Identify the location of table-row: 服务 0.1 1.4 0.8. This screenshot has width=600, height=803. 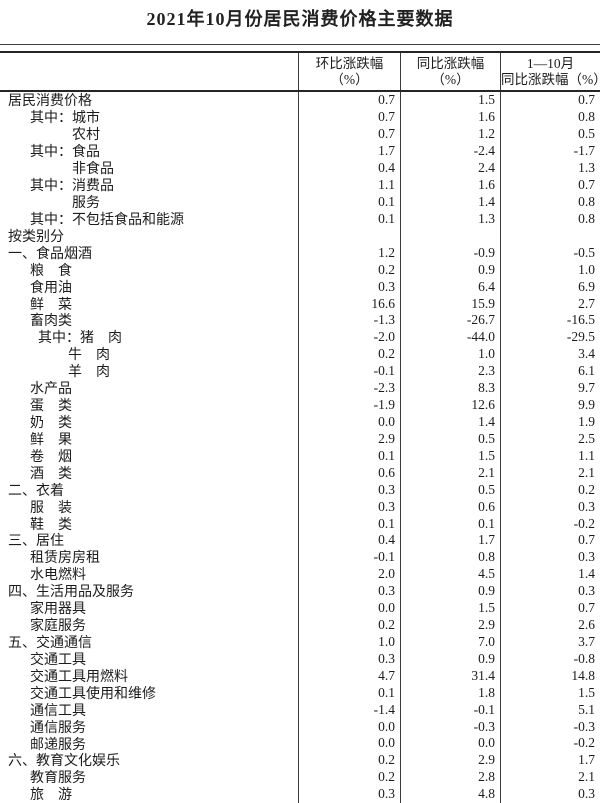
(300, 202).